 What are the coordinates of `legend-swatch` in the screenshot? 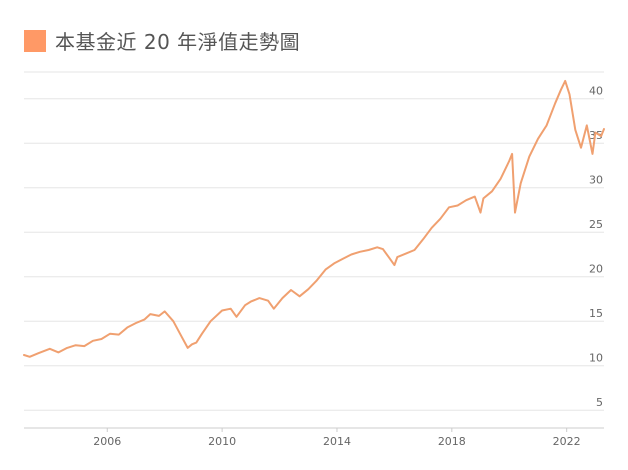 It's located at (35, 40).